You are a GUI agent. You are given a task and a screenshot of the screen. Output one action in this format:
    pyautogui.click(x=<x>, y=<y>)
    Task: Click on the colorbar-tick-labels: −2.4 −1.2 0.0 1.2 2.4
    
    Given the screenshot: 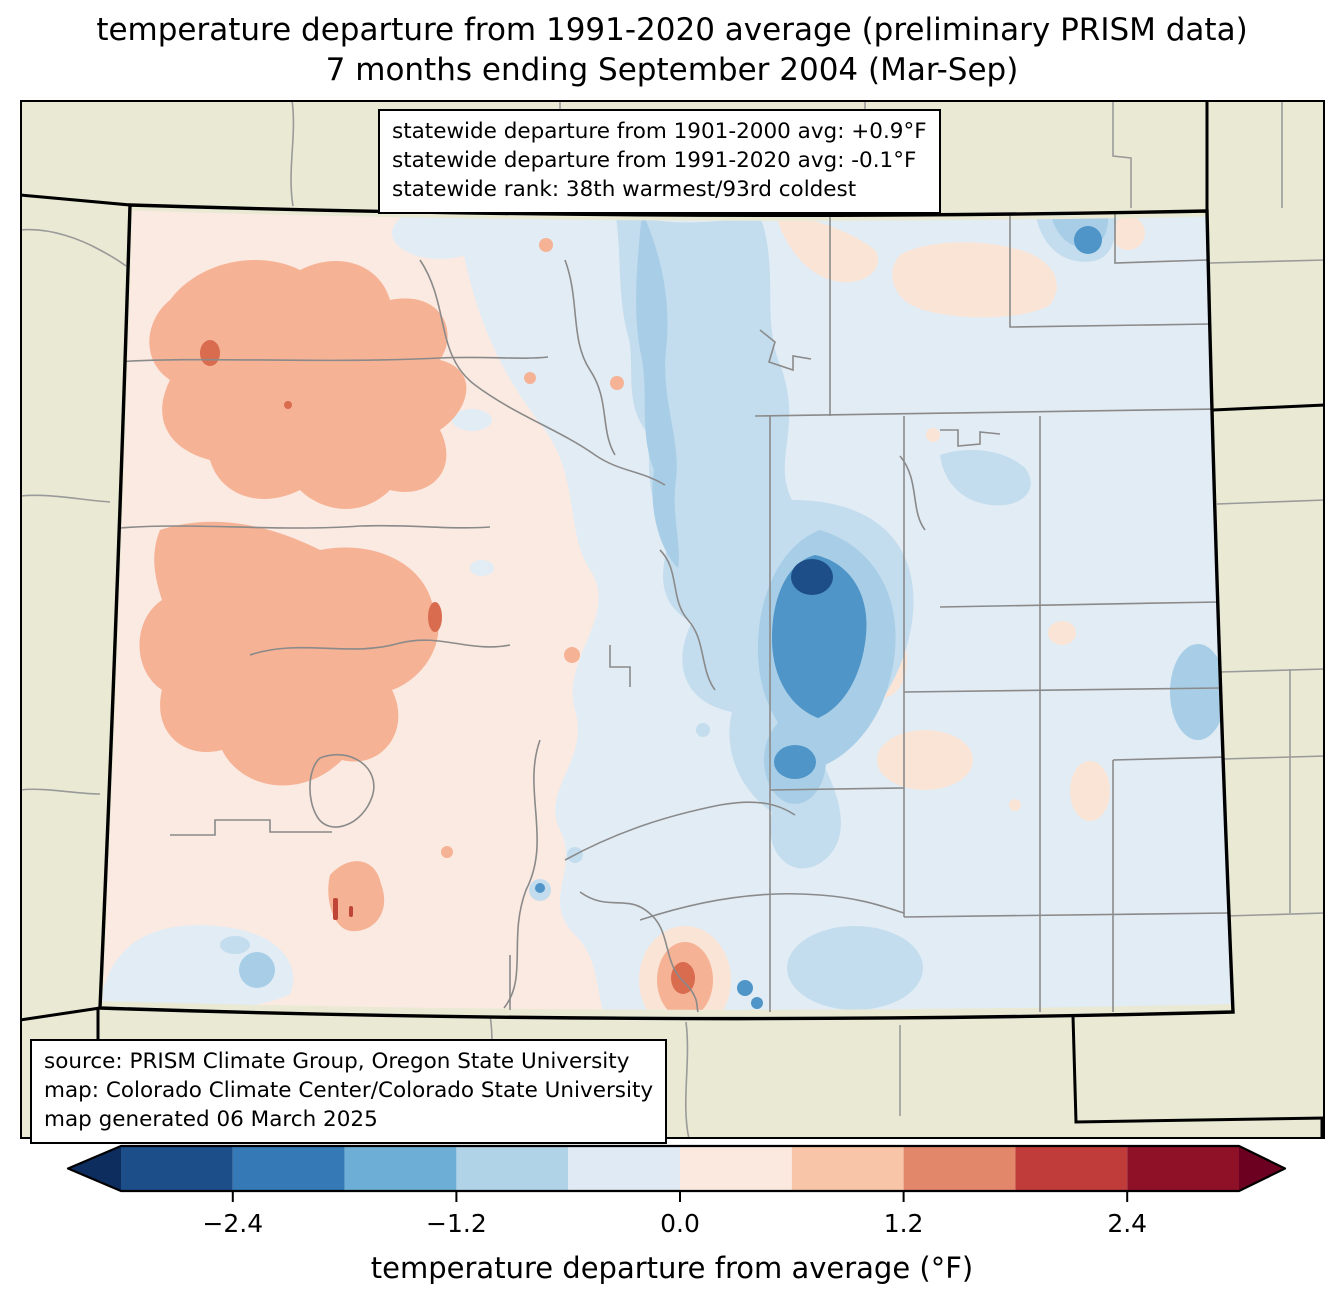 What is the action you would take?
    pyautogui.click(x=674, y=1223)
    